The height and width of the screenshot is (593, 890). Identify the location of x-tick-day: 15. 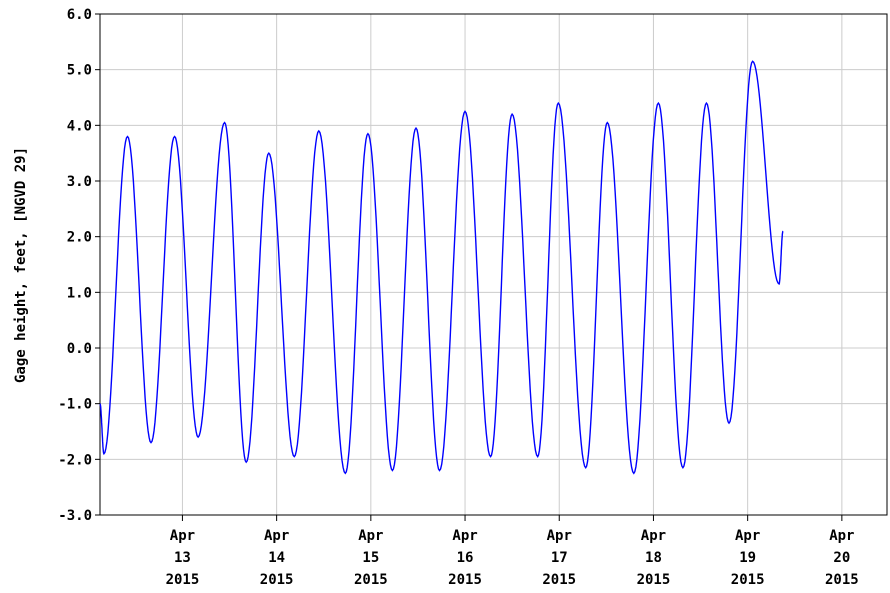
(370, 558).